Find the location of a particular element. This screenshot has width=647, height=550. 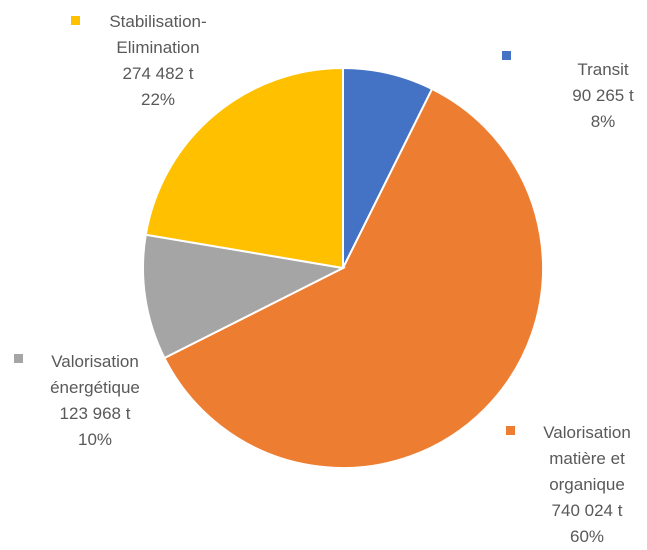

data-label: Valorisation énergétique 123 968 t 10% is located at coordinates (95, 401).